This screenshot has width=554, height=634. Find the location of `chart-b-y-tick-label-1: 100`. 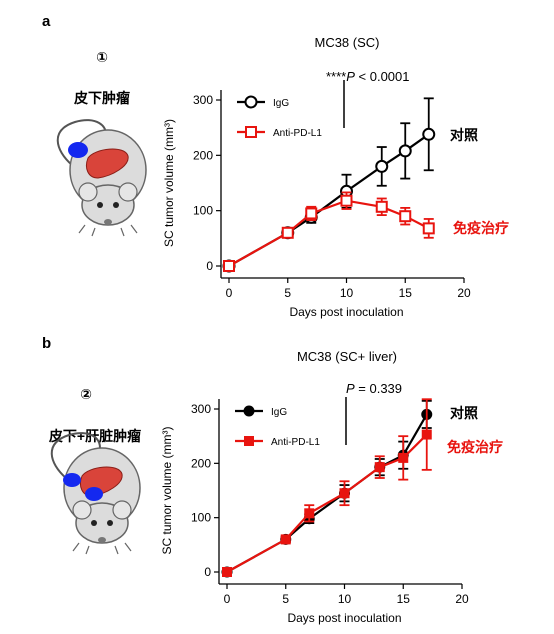

chart-b-y-tick-label-1: 100 is located at coordinates (201, 518).